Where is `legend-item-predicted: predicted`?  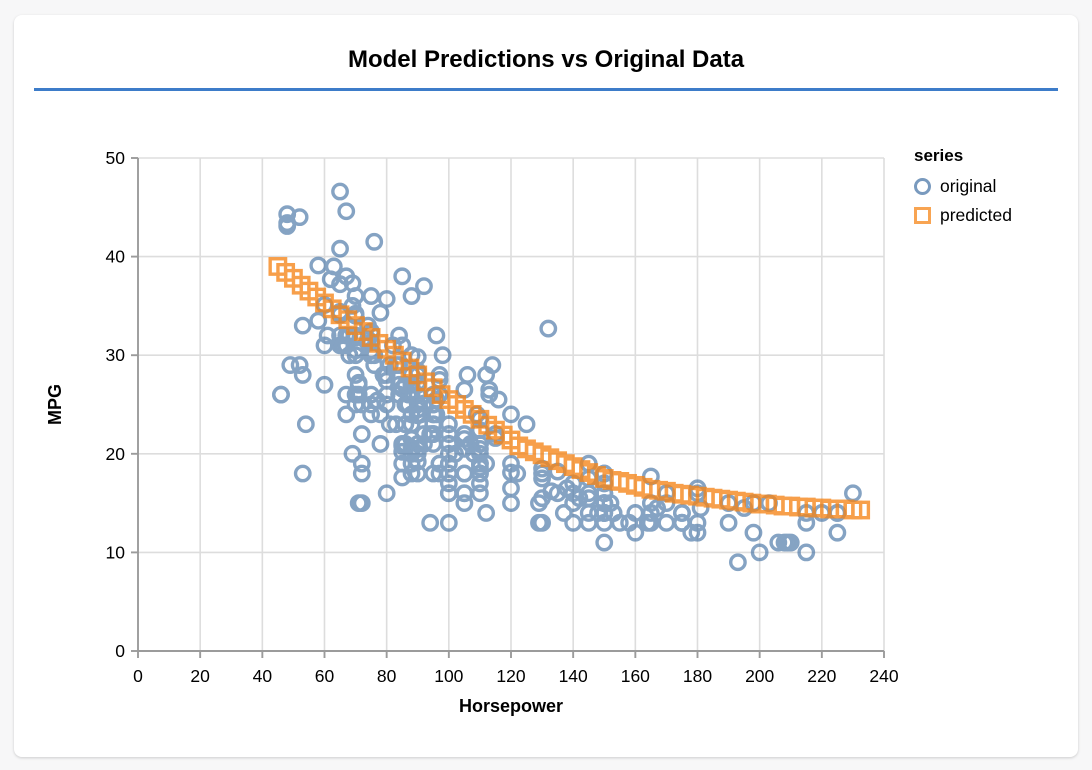 legend-item-predicted: predicted is located at coordinates (963, 215).